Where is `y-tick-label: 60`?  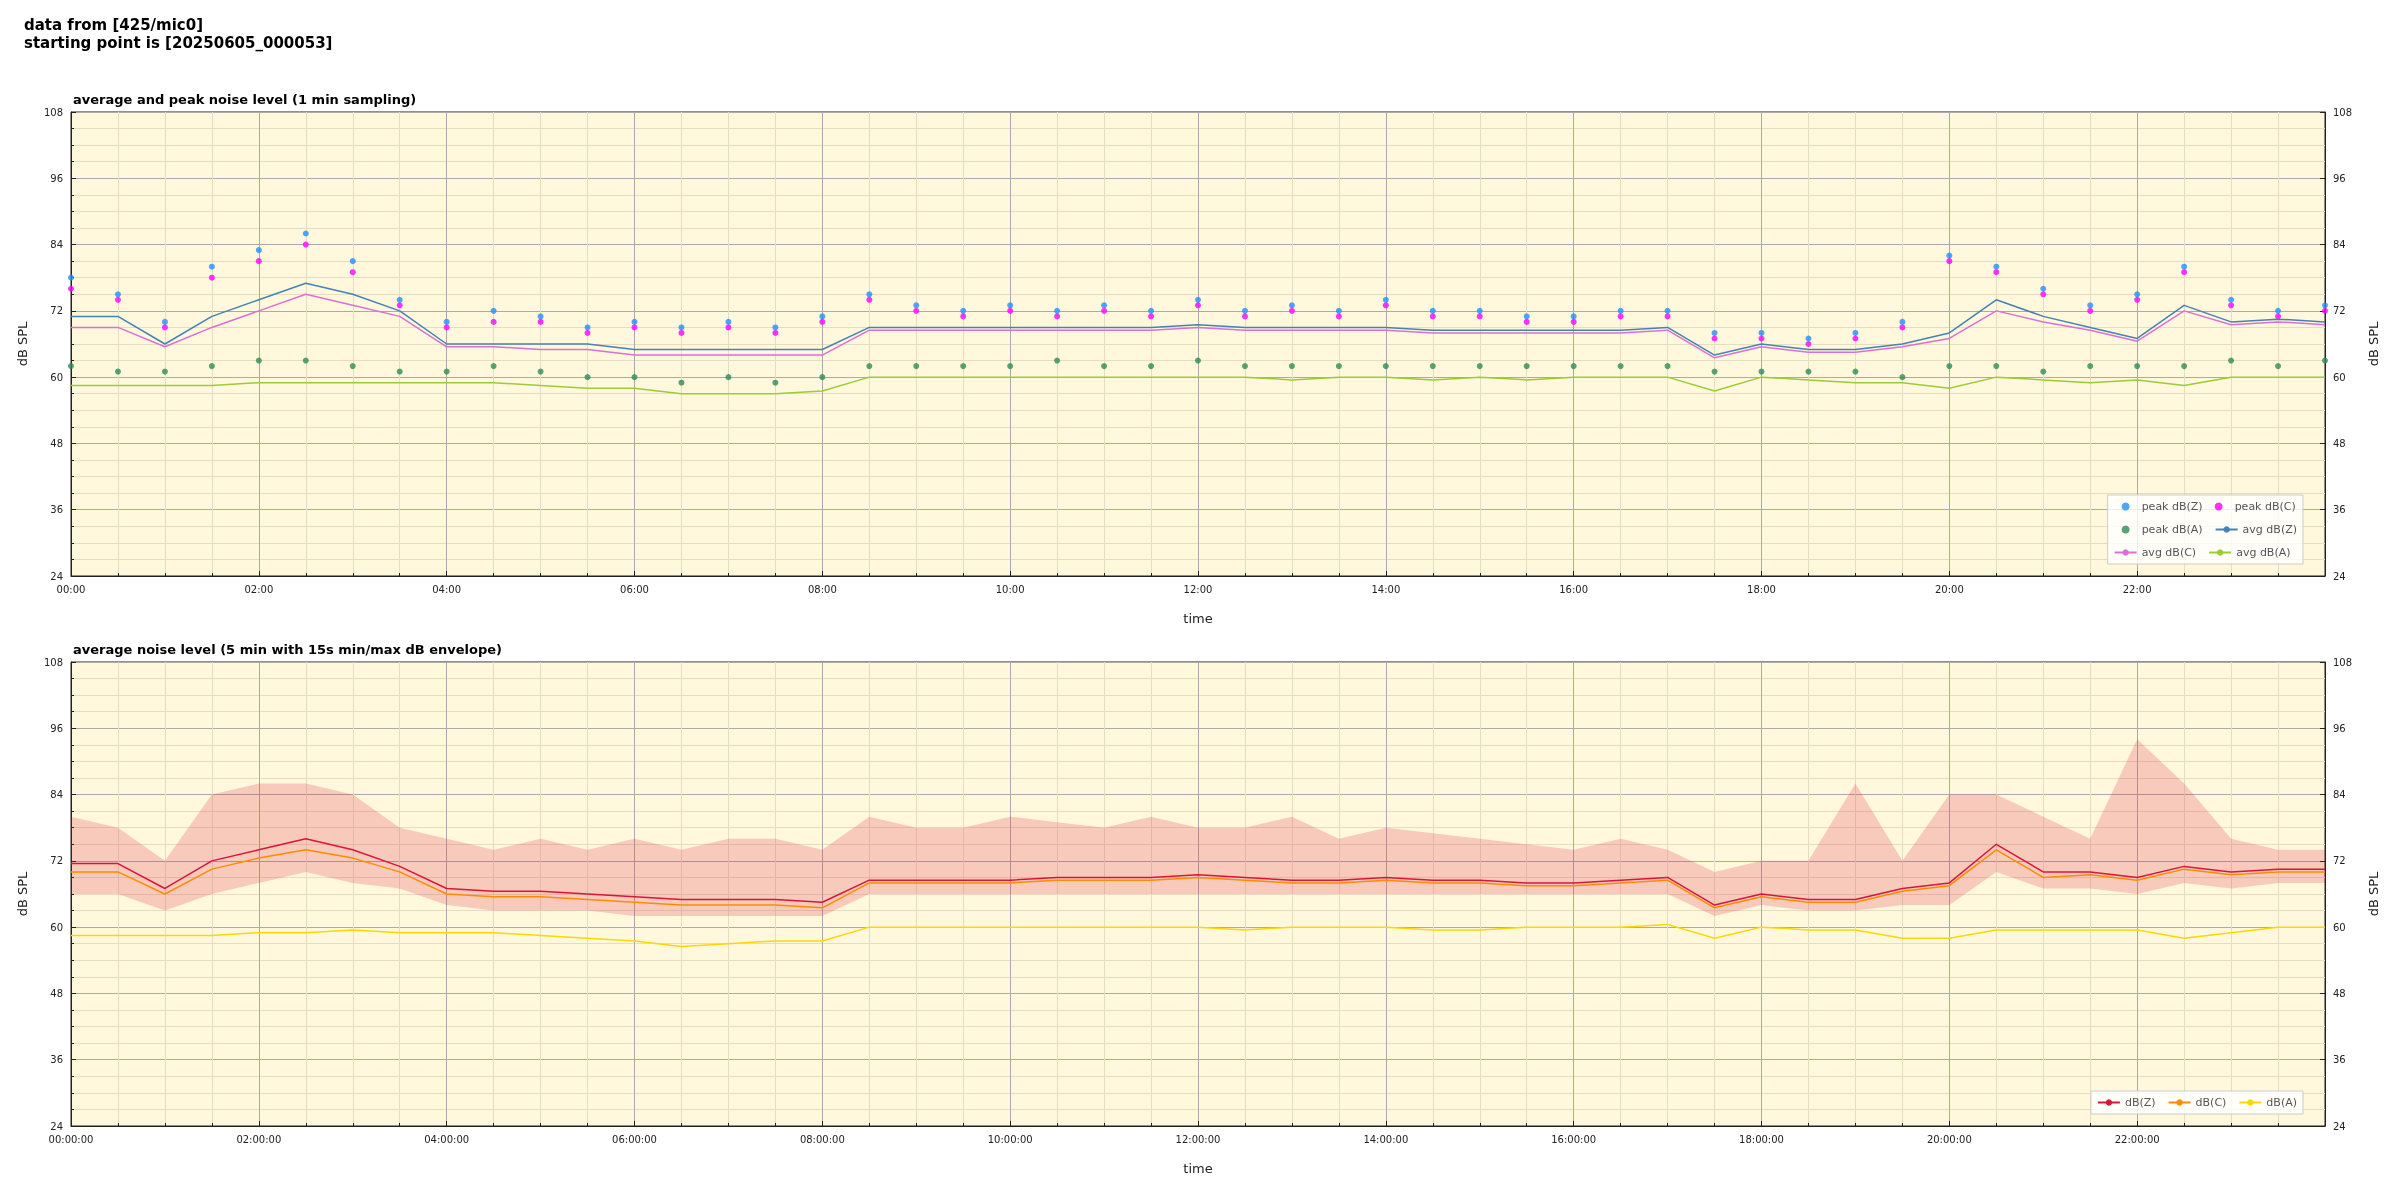
y-tick-label: 60 is located at coordinates (56, 927).